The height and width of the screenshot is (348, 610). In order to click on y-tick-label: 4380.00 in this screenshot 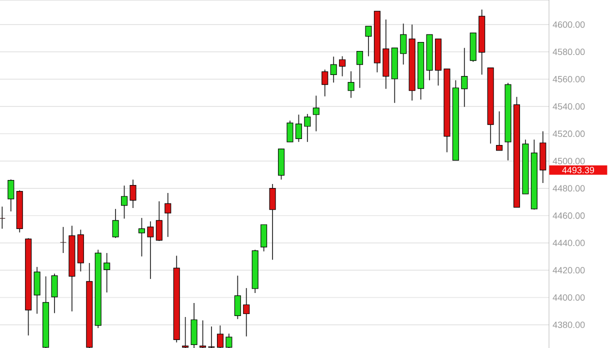, I will do `click(568, 325)`.